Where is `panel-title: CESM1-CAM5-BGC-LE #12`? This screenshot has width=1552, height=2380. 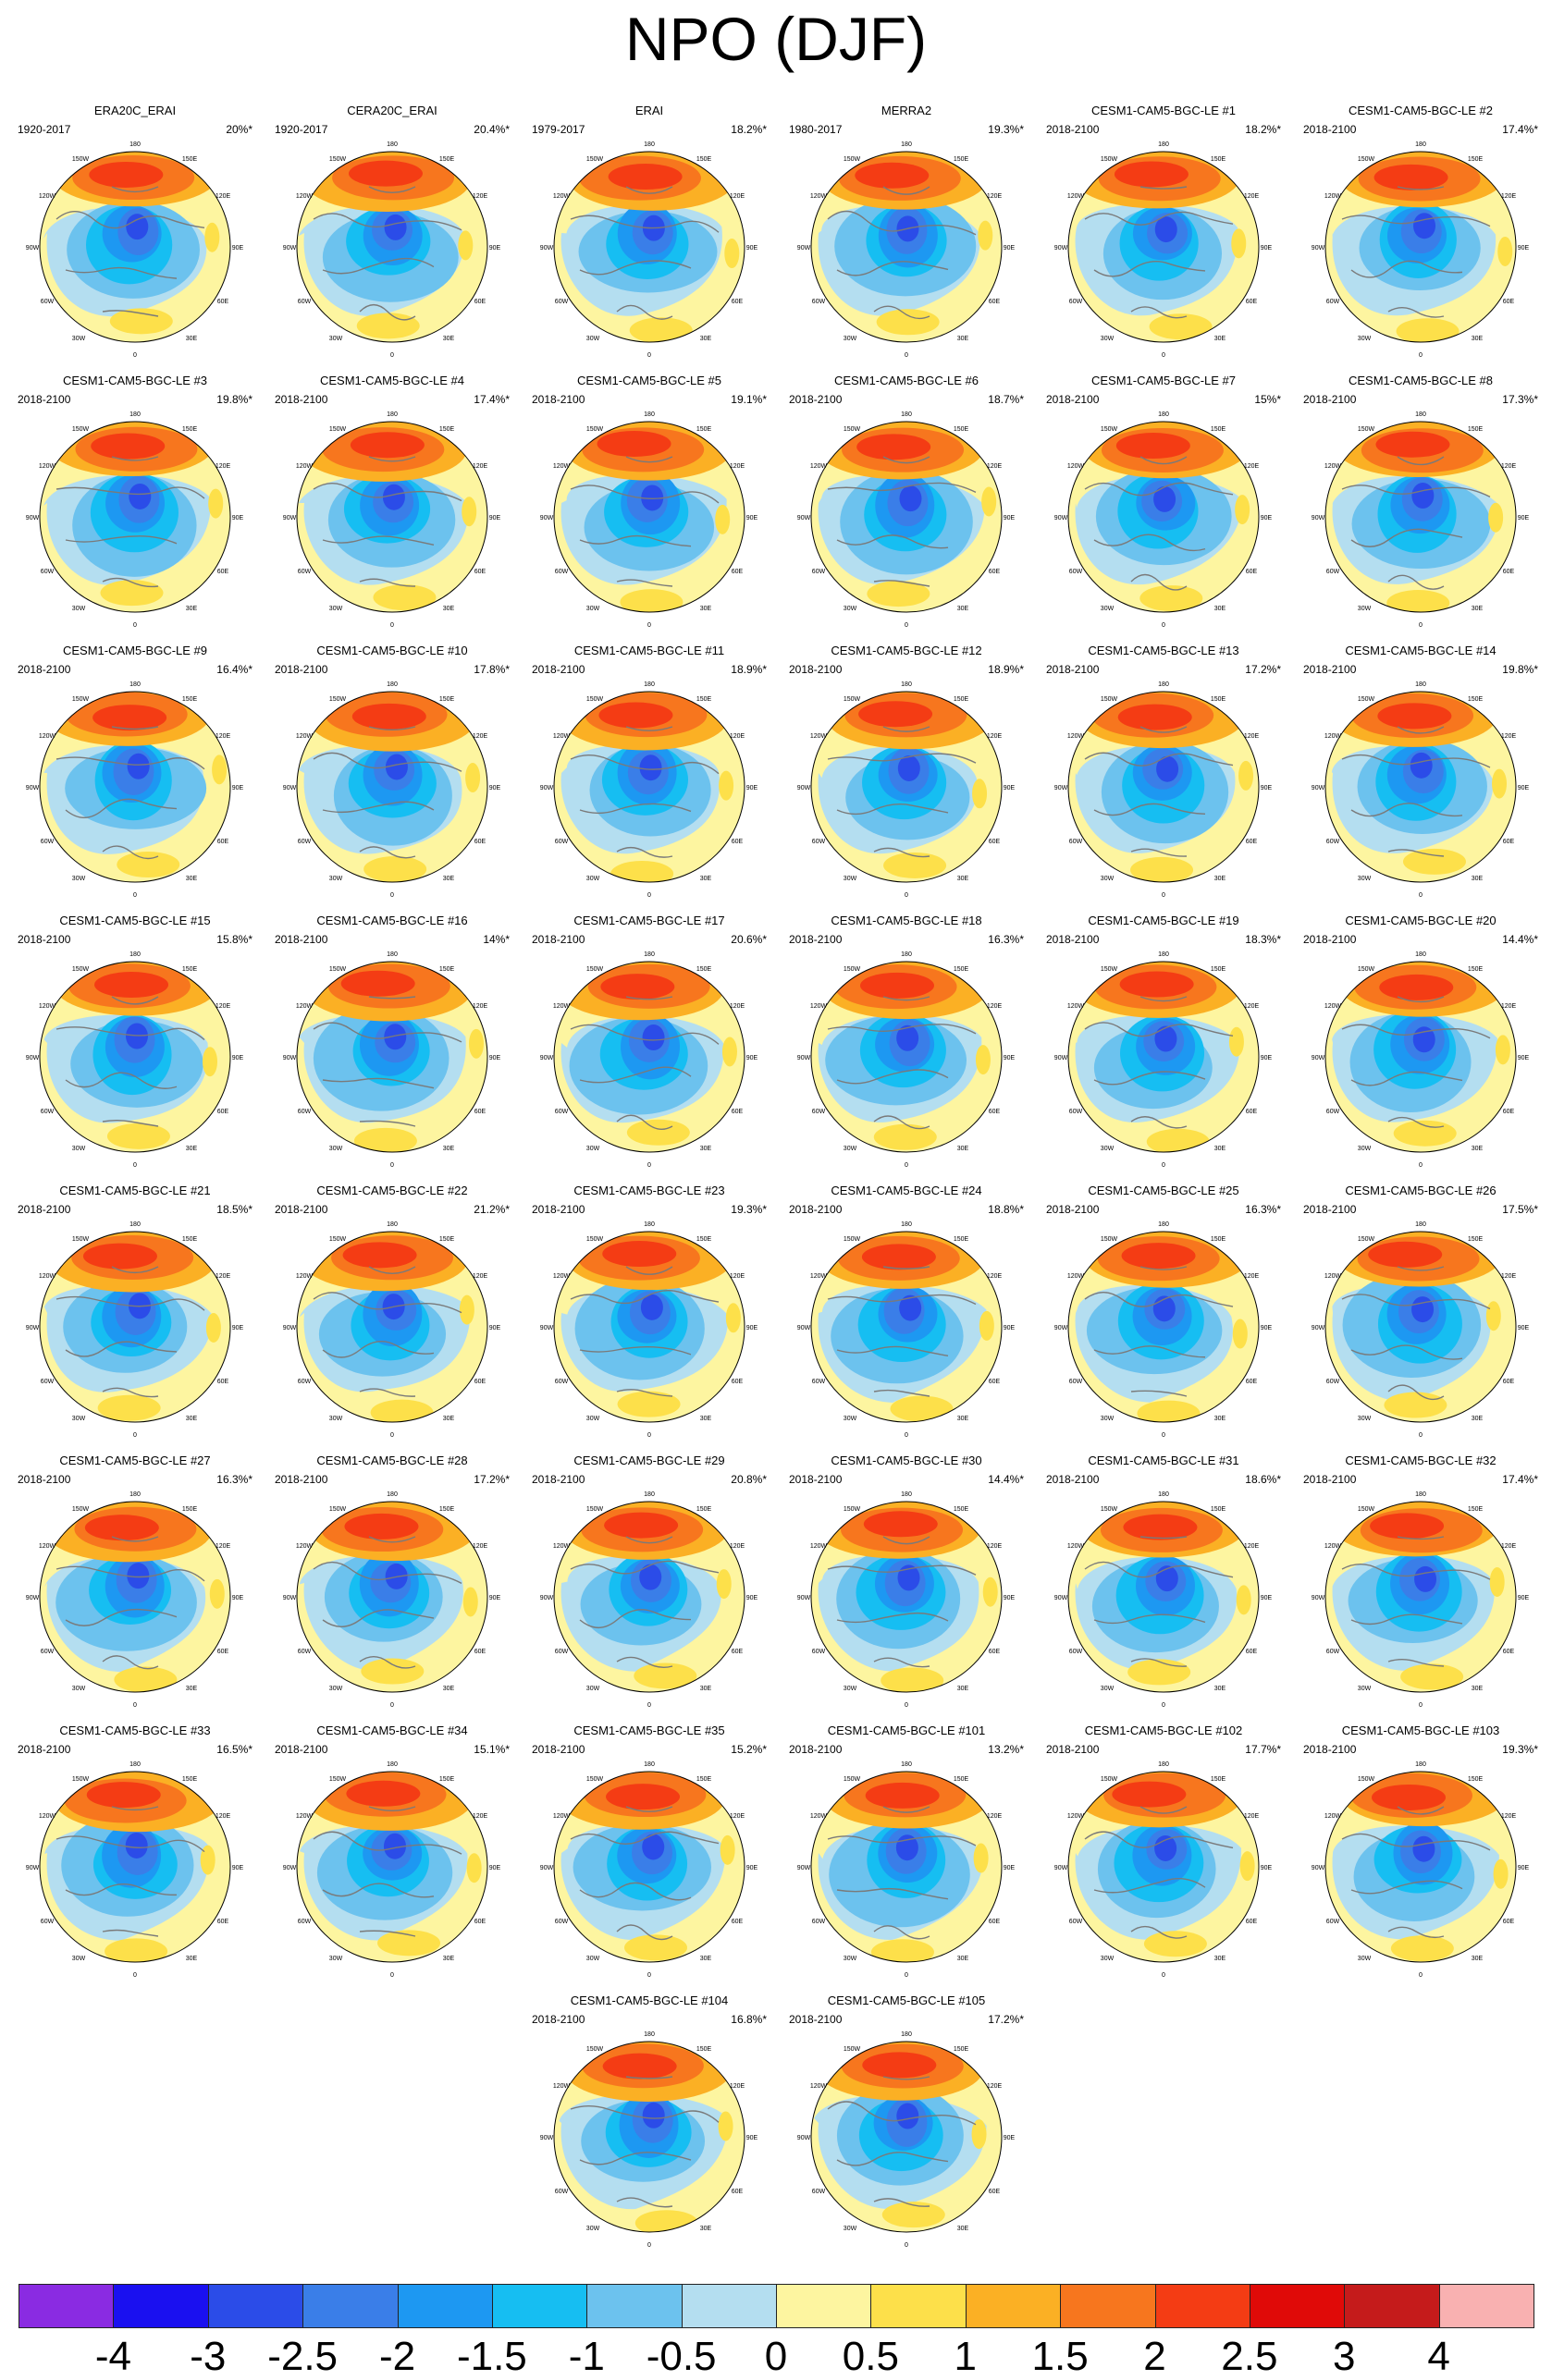 panel-title: CESM1-CAM5-BGC-LE #12 is located at coordinates (906, 650).